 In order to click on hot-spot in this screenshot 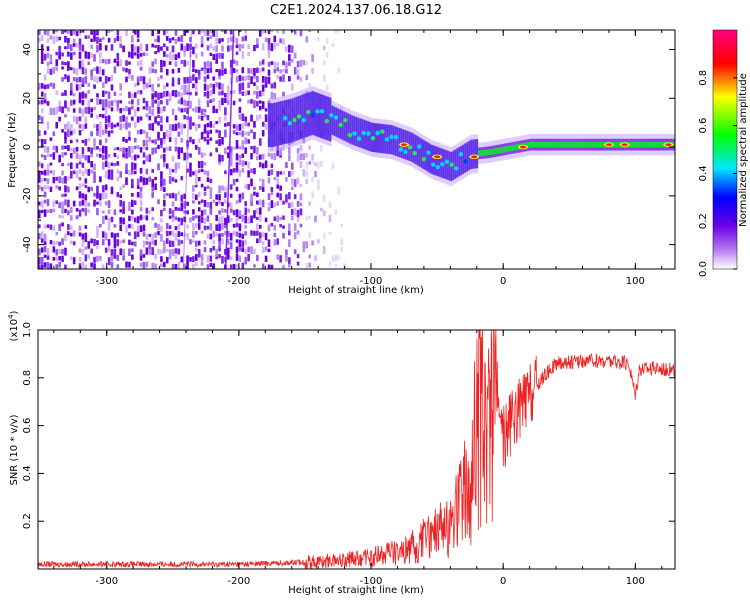, I will do `click(404, 144)`.